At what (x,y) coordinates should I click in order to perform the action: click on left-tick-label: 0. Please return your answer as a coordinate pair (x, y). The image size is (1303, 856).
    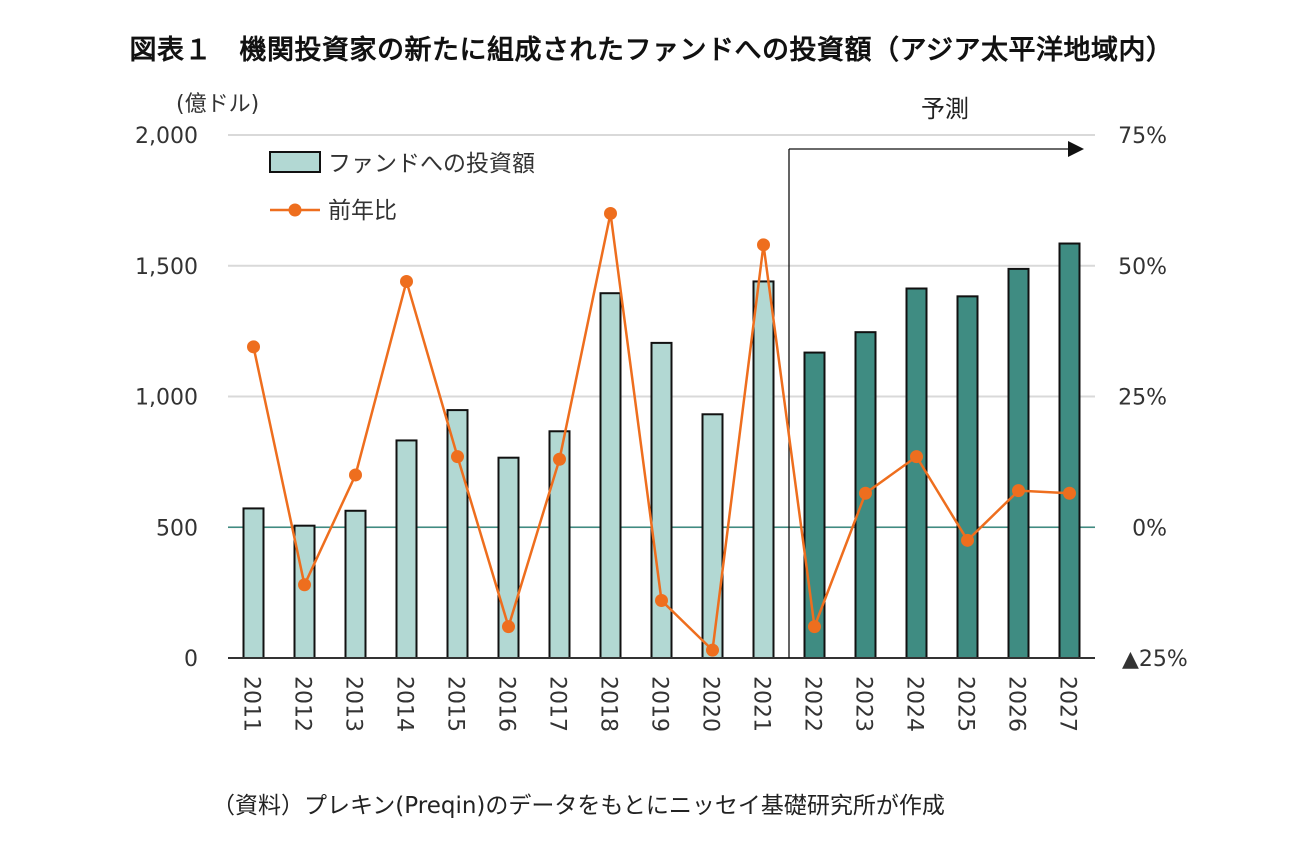
    Looking at the image, I should click on (191, 659).